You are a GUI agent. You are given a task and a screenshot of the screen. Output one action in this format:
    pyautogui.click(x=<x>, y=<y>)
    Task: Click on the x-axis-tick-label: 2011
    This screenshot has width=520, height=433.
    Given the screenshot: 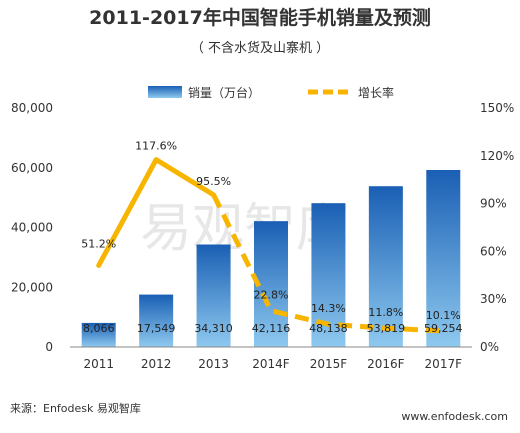 What is the action you would take?
    pyautogui.click(x=98, y=364)
    